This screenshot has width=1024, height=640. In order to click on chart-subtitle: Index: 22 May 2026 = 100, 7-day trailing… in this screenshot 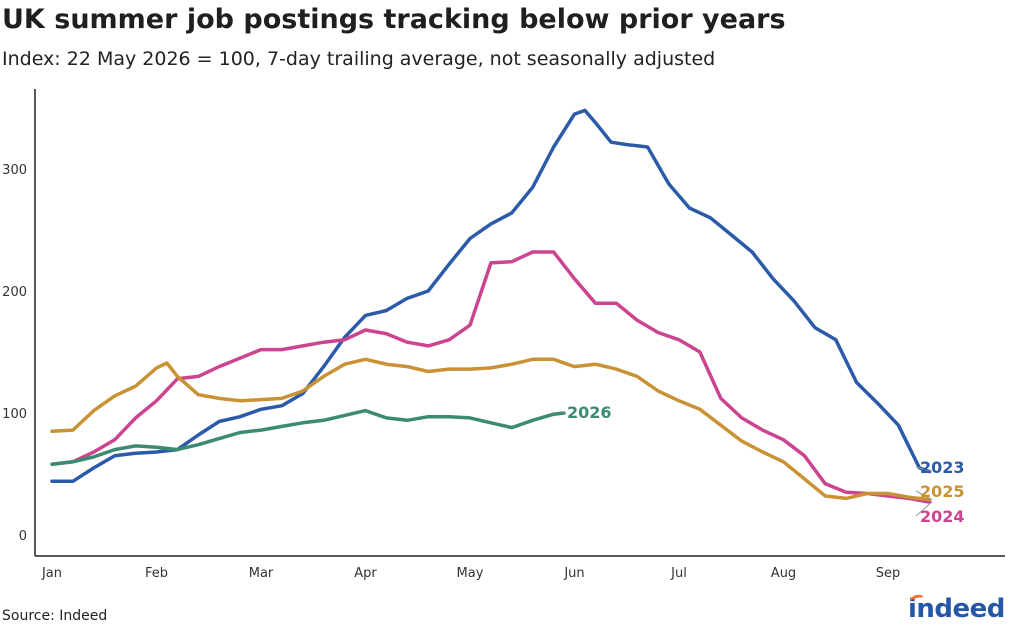, I will do `click(359, 59)`.